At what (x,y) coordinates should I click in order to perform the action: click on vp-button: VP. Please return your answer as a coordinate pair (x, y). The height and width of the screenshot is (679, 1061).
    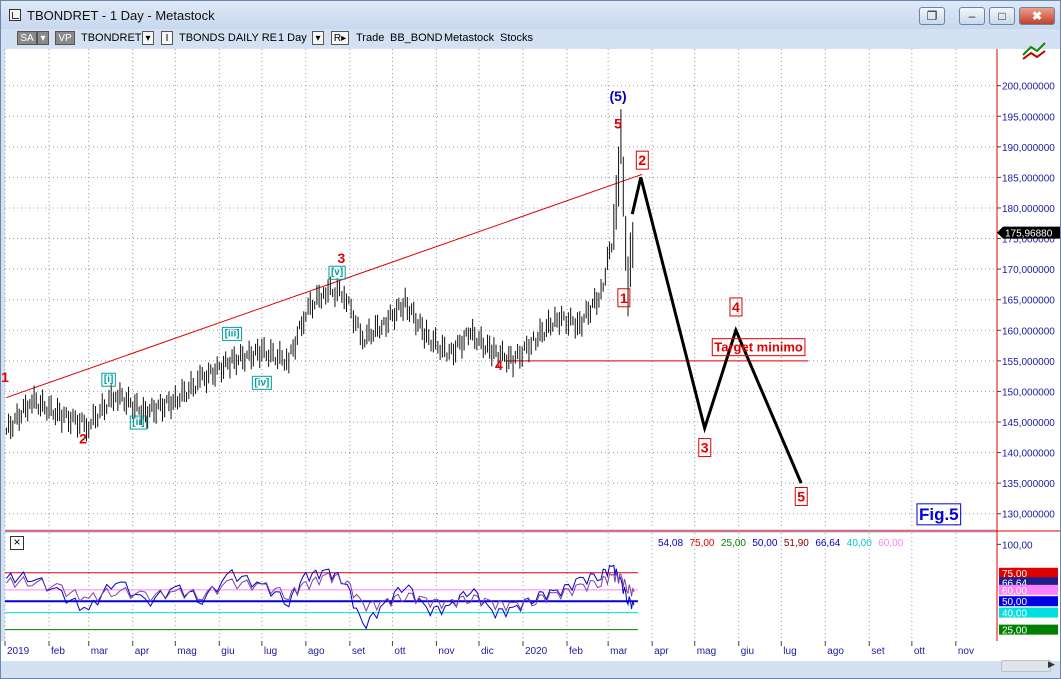
    Looking at the image, I should click on (65, 38).